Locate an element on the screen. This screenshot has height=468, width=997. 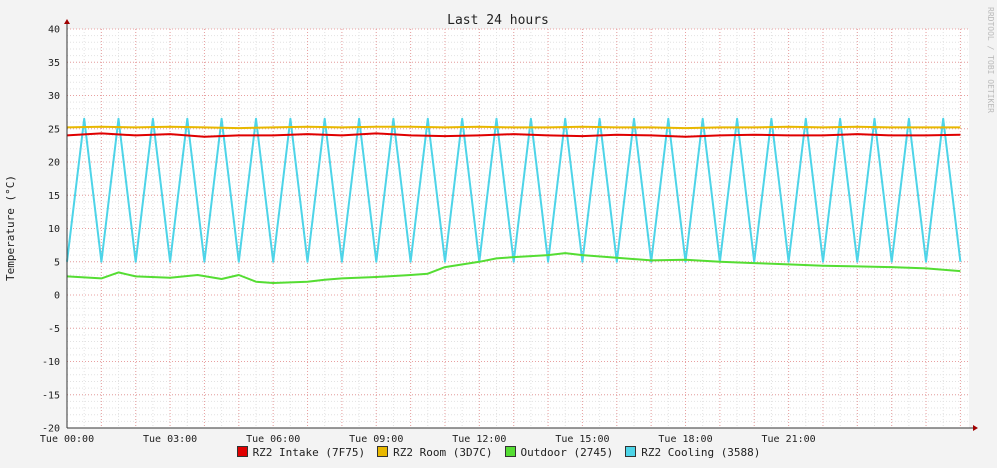
legend-item: RZ2 Room (3D7C) is located at coordinates (435, 452).